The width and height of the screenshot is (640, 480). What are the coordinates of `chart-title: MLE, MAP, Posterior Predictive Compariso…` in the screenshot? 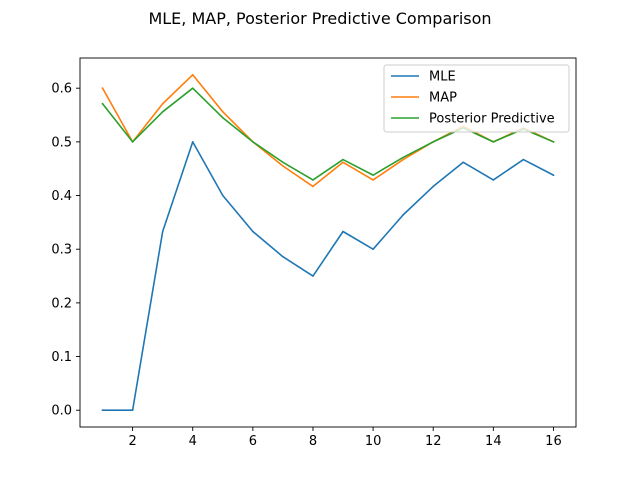 It's located at (319, 18).